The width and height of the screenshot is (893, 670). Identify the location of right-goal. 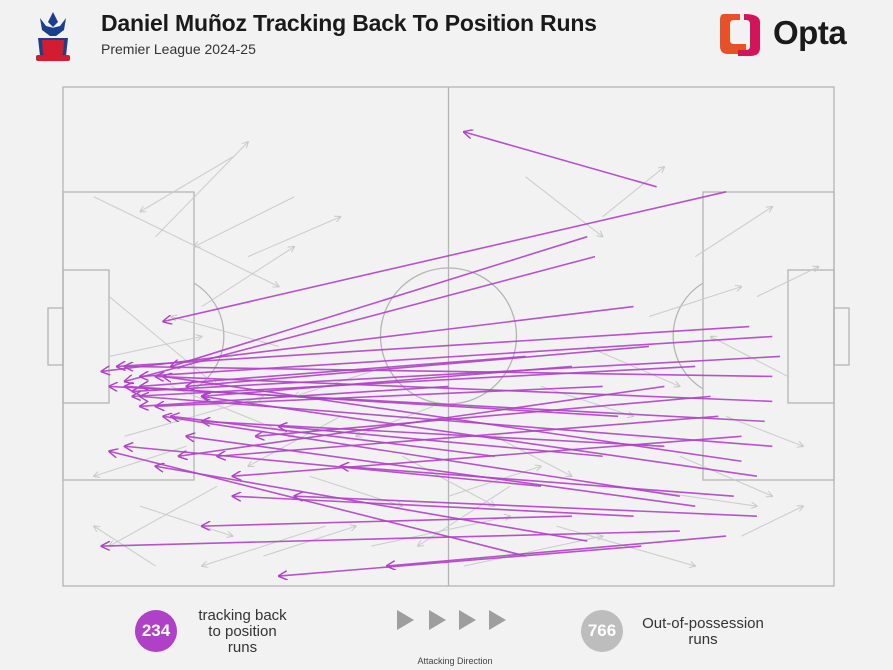
(841, 336).